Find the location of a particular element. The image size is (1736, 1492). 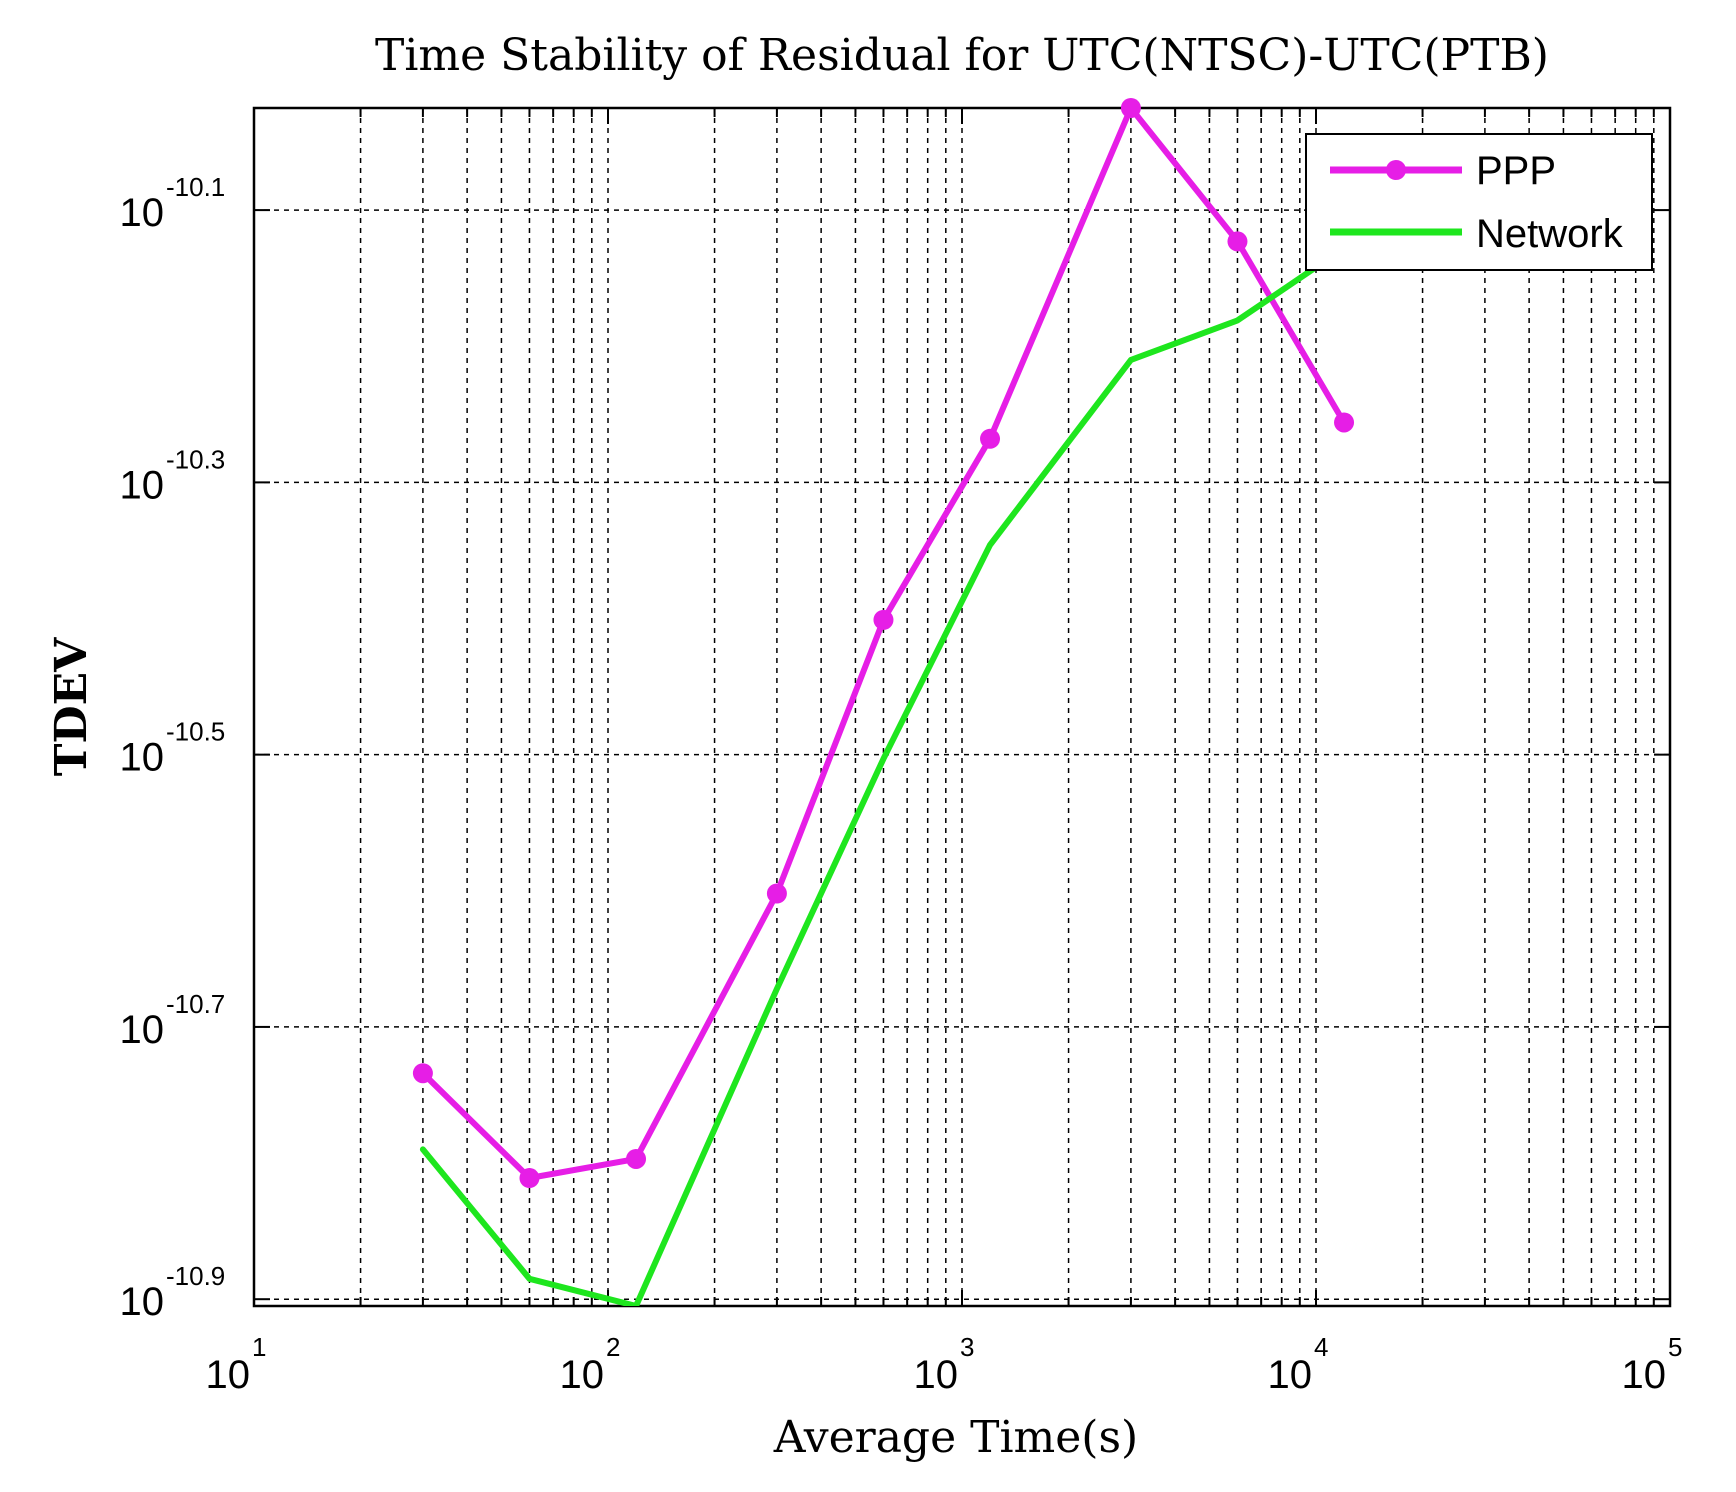

x-tick-label: 10¹ is located at coordinates (236, 1364).